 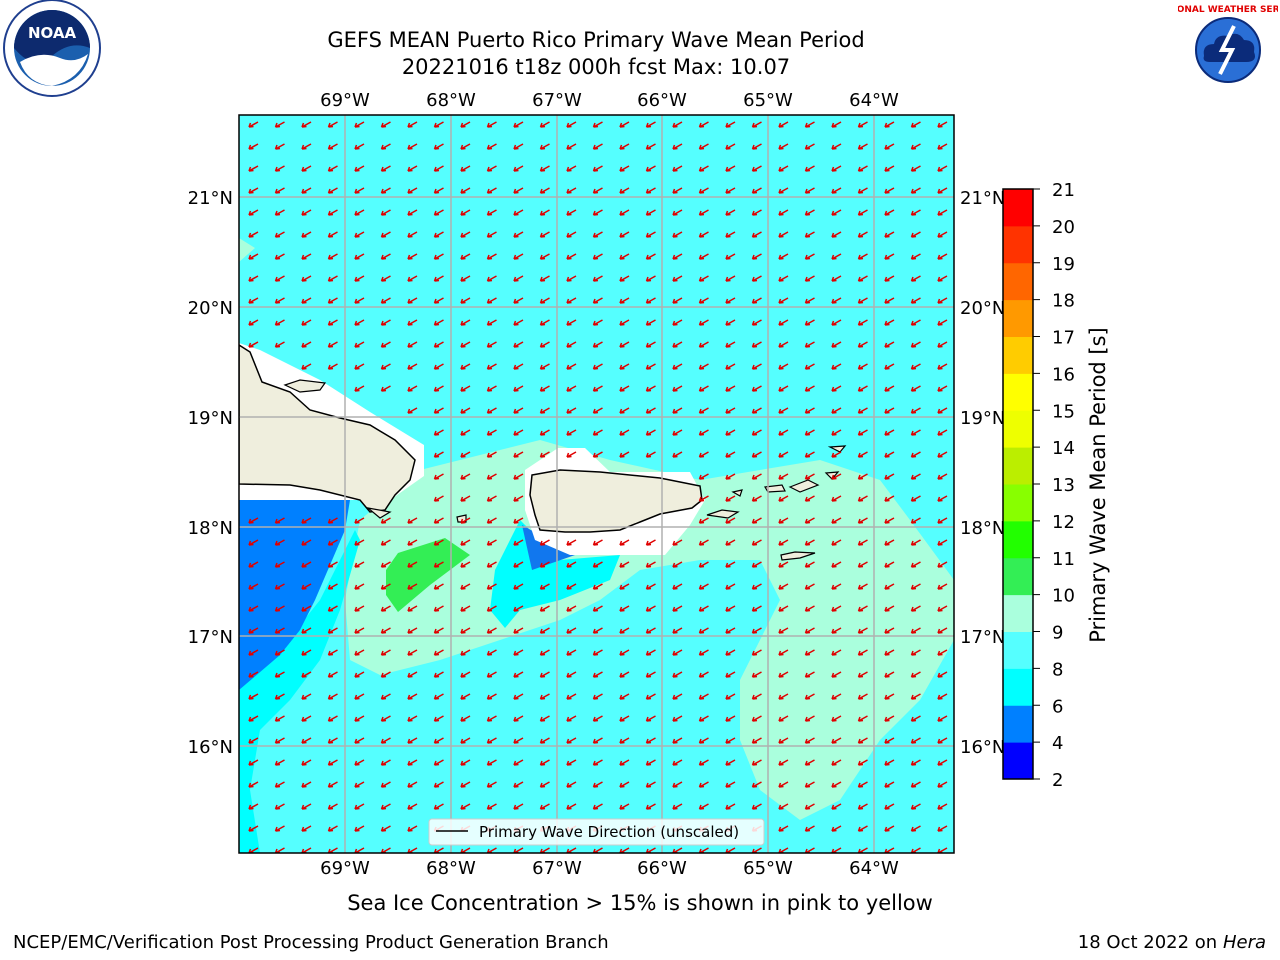 I want to click on lat-label-right: 21°N, so click(x=982, y=198).